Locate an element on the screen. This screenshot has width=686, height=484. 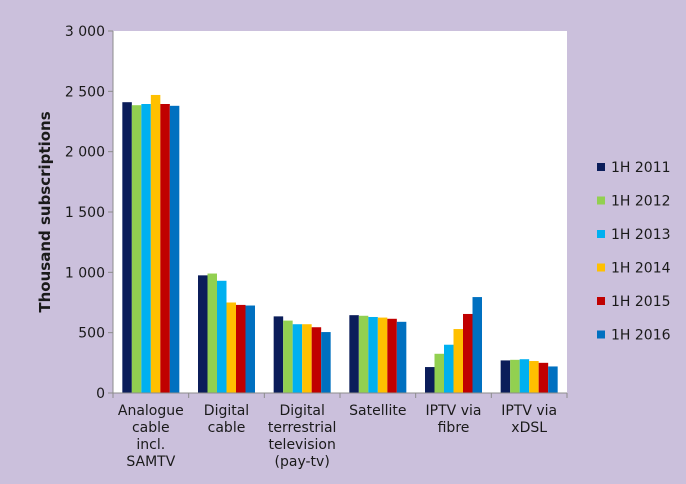
x-category-label: Satellite is located at coordinates (377, 411).